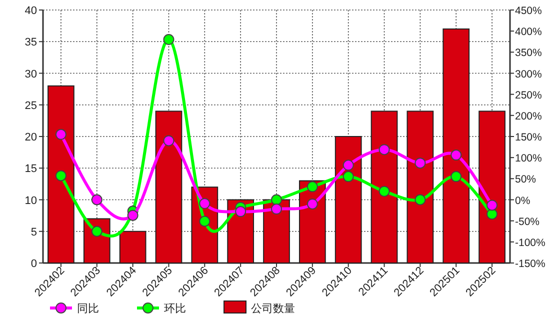  I want to click on y-tick-label: 0, so click(33, 264).